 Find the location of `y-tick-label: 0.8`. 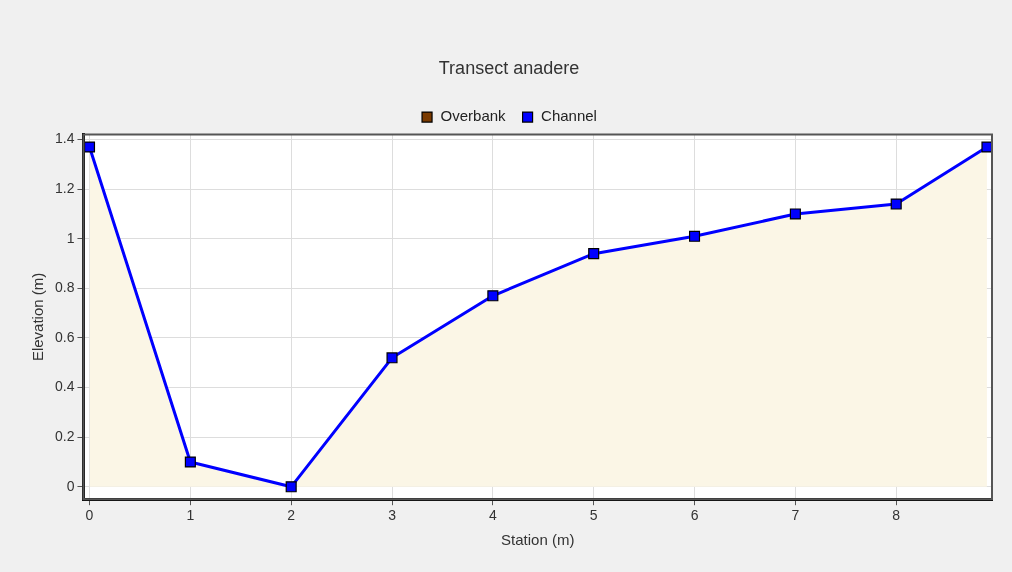

y-tick-label: 0.8 is located at coordinates (64, 287).